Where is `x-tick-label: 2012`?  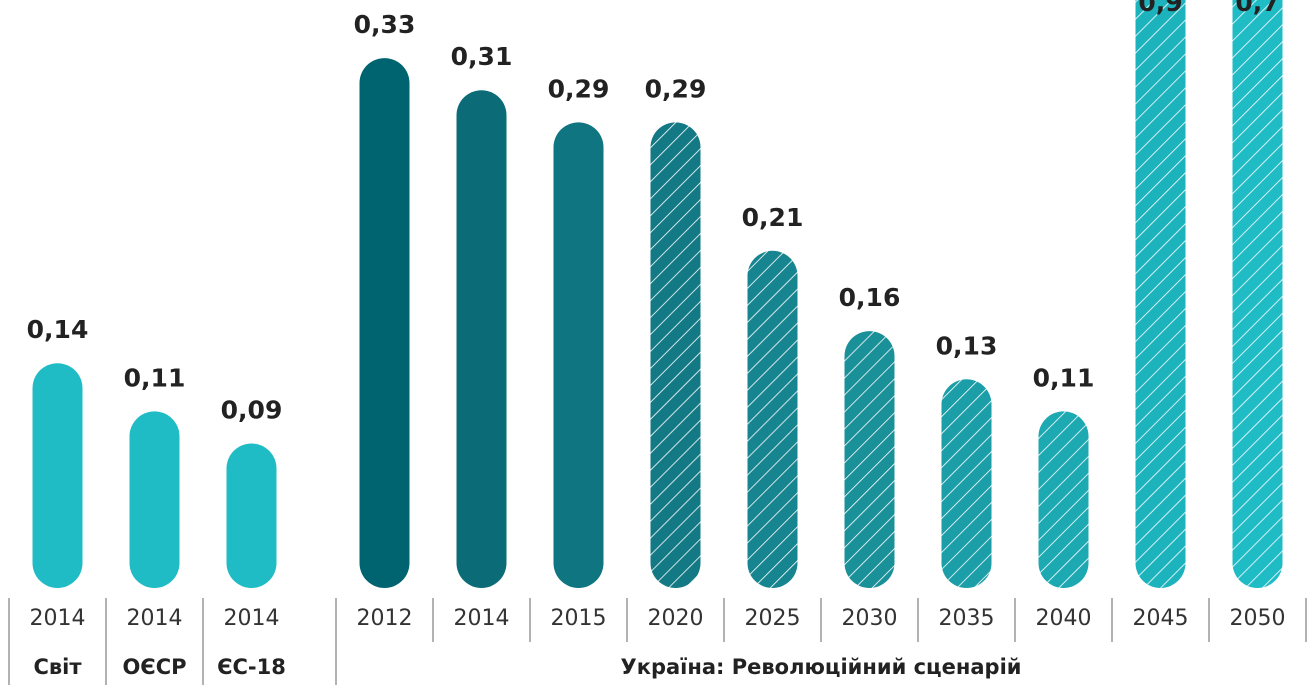
x-tick-label: 2012 is located at coordinates (385, 618).